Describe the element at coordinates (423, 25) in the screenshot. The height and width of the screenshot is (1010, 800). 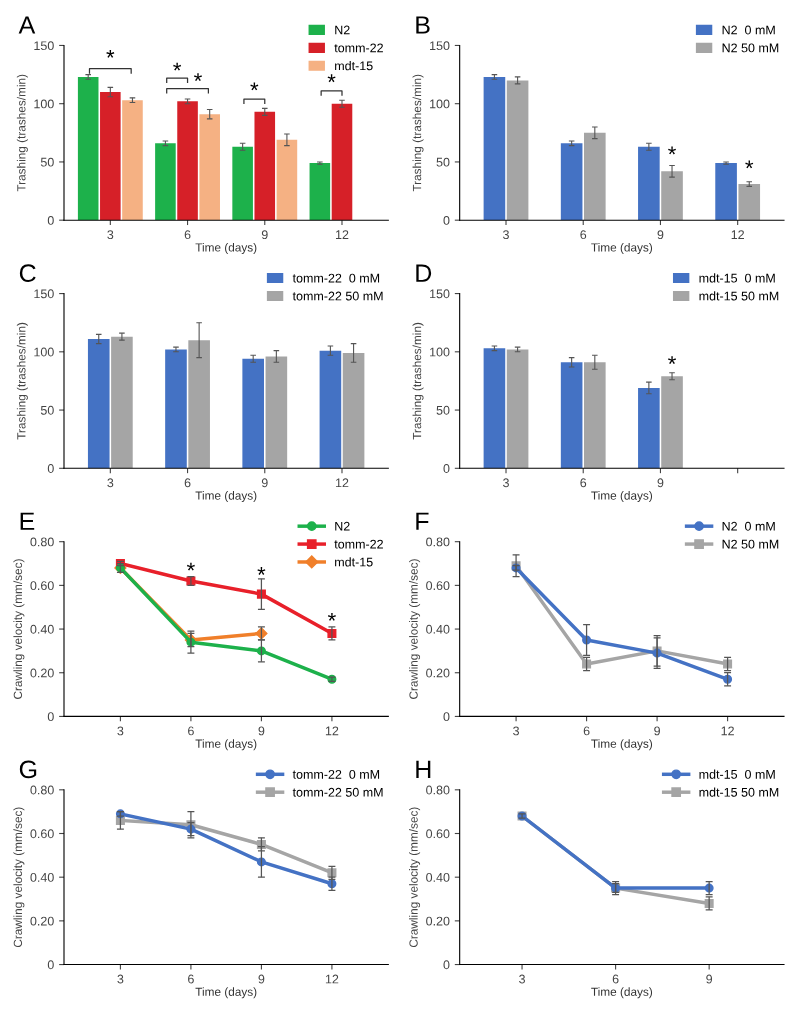
I see `chart-title: B` at that location.